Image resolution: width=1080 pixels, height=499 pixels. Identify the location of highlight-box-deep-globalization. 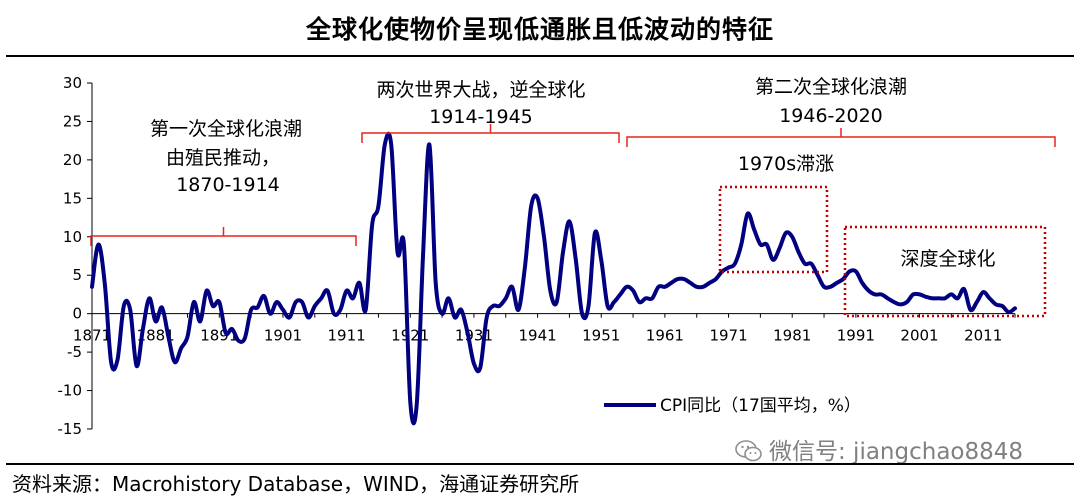
(945, 271).